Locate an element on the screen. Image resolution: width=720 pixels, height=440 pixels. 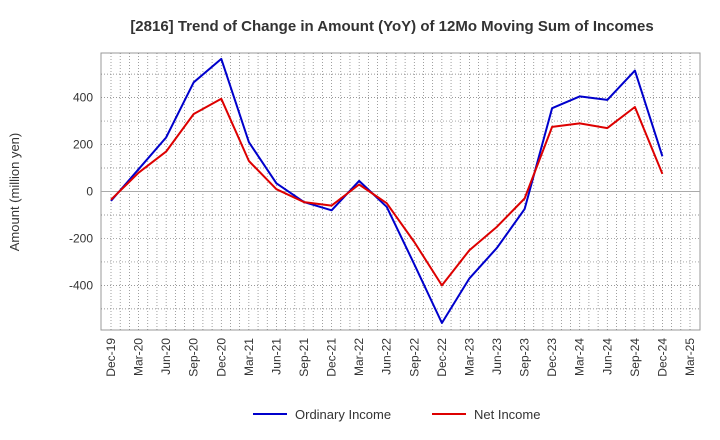
y-tick-label: -400 is located at coordinates (81, 285).